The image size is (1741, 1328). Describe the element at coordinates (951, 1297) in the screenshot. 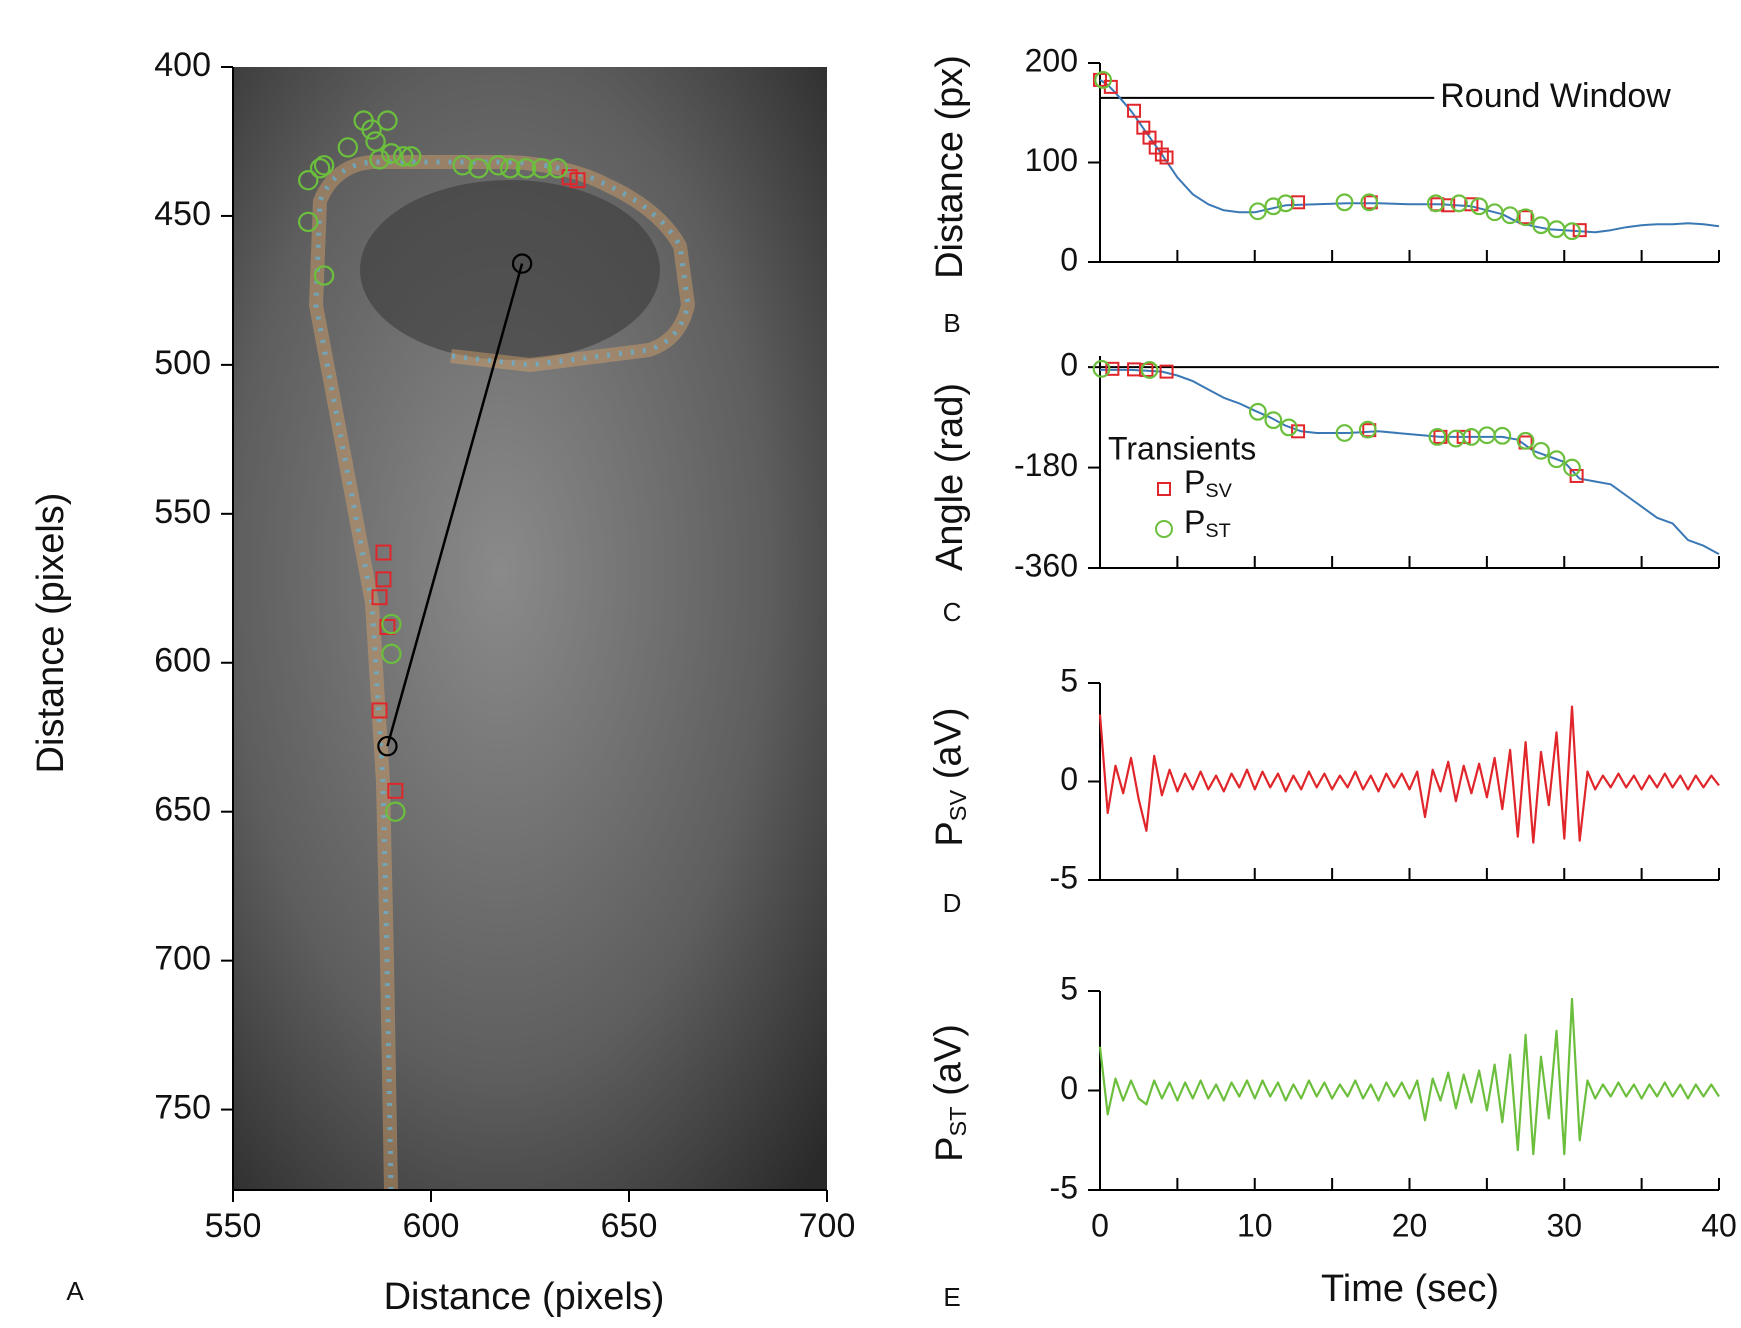

I see `panel-label: E` at that location.